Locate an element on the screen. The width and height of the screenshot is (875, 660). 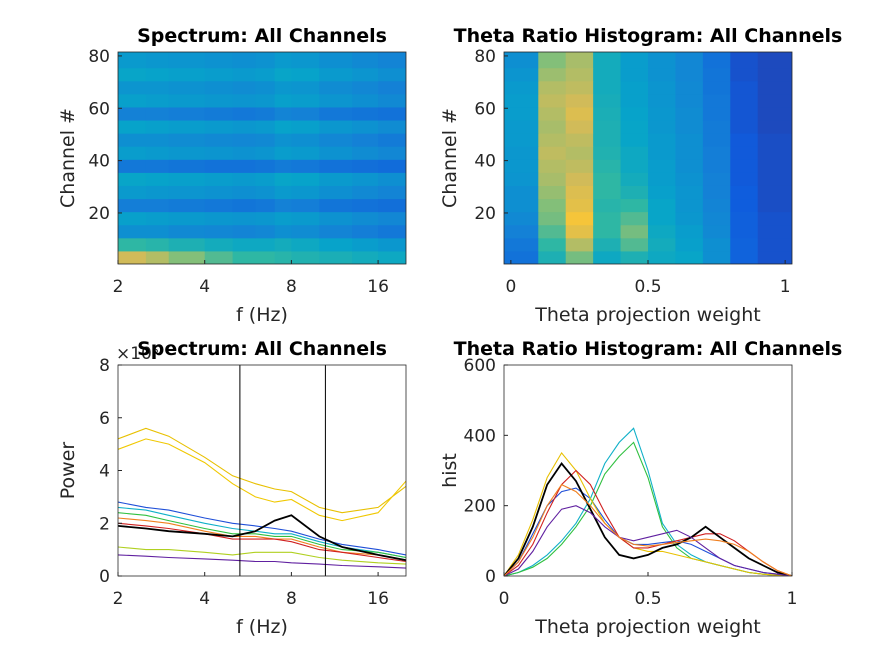
axes-box is located at coordinates (262, 158).